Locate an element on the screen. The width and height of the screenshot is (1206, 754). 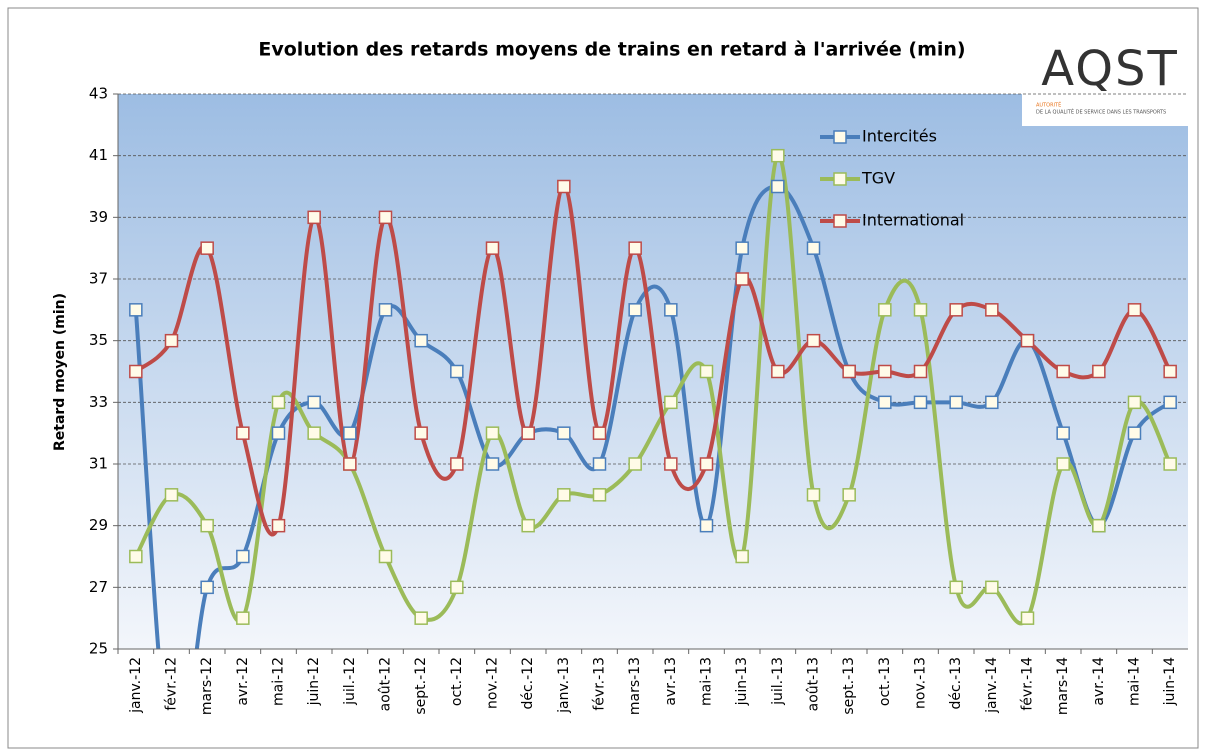
y-tick-label: 29 is located at coordinates (98, 525).